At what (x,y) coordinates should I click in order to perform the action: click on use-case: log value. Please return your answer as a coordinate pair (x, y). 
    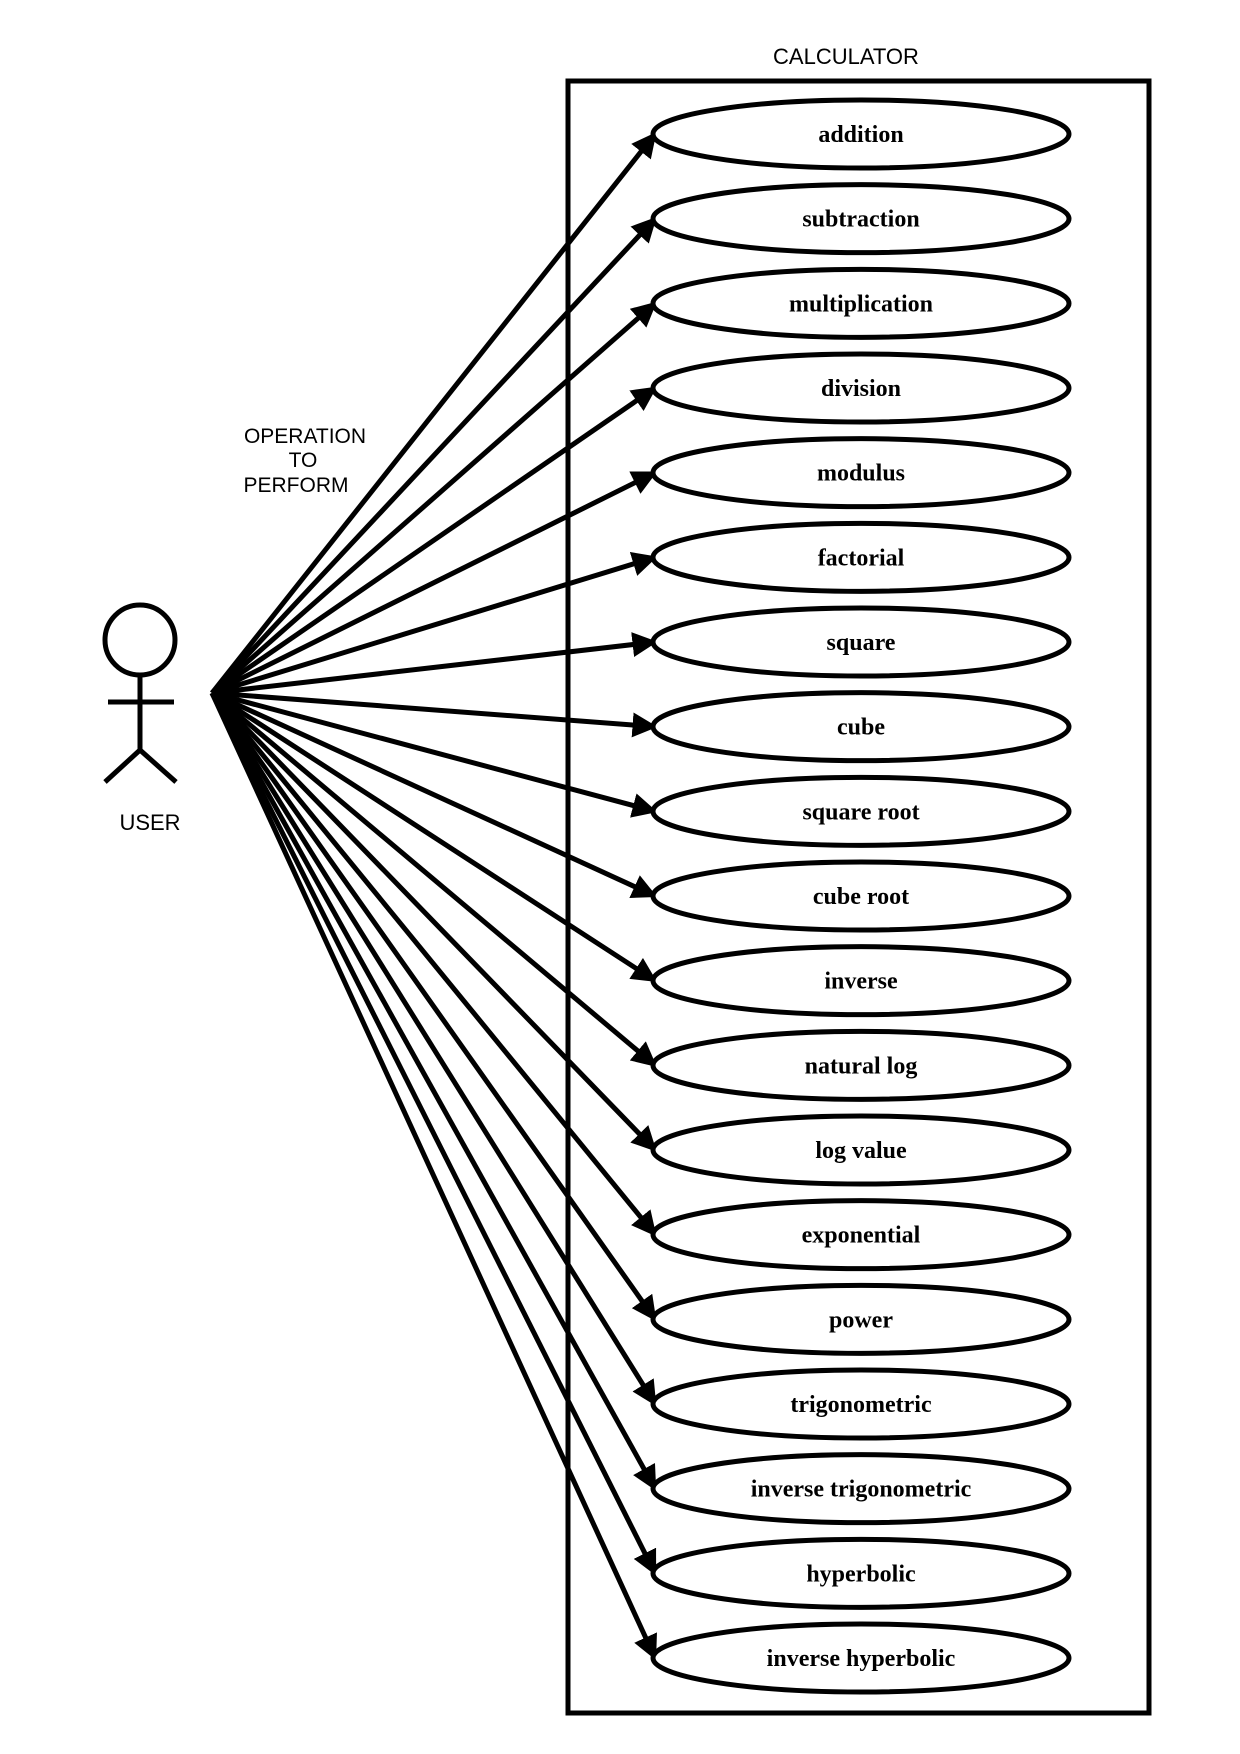
    Looking at the image, I should click on (861, 1150).